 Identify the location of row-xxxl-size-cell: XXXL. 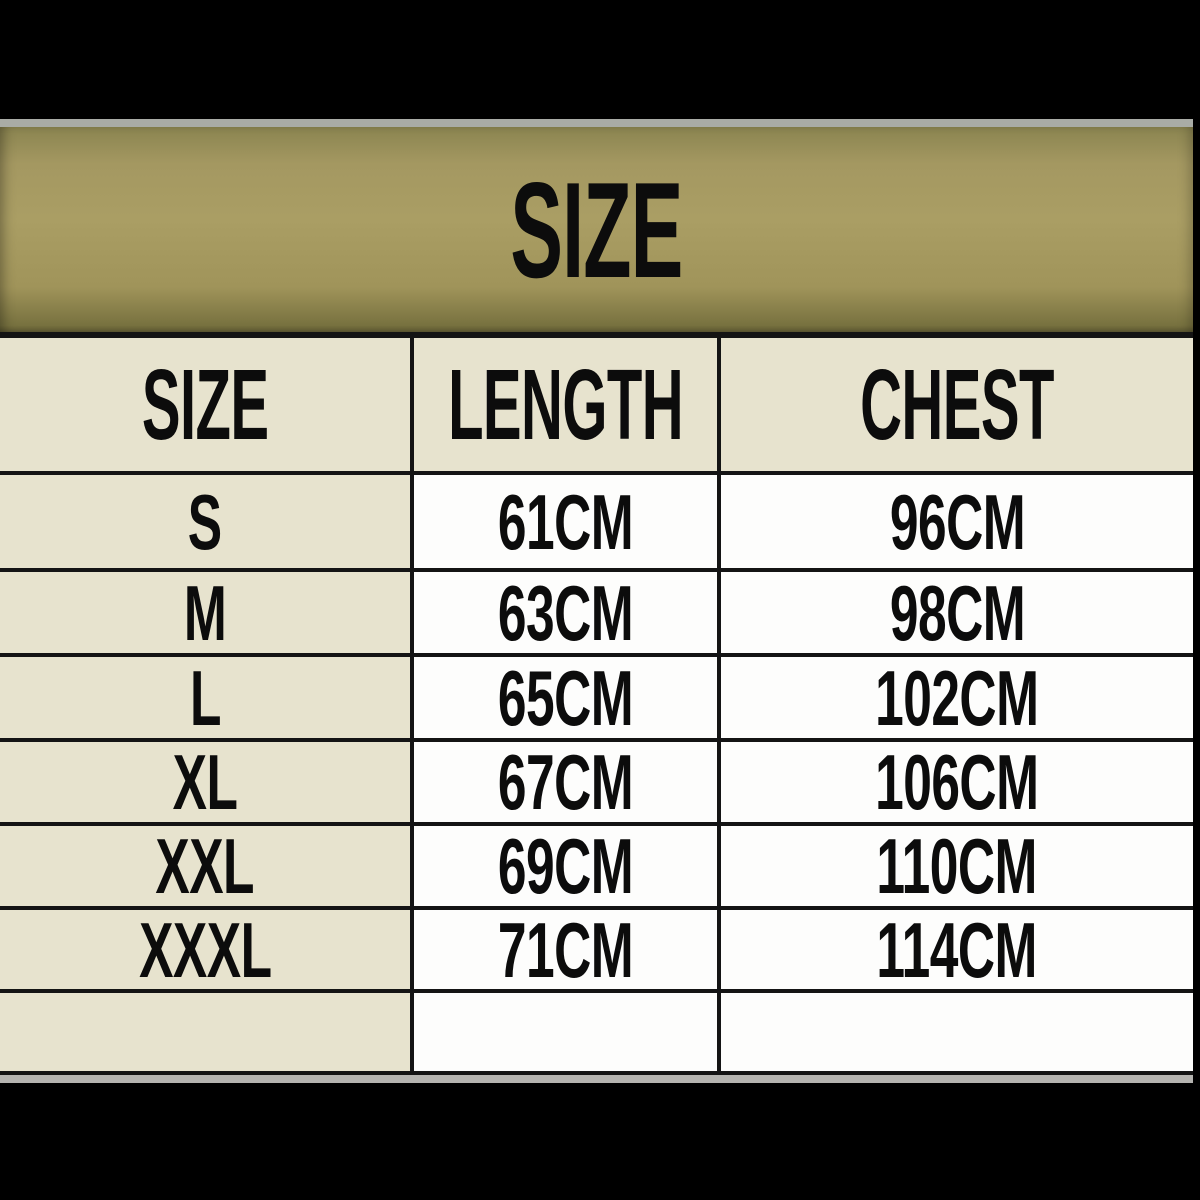
(205, 949).